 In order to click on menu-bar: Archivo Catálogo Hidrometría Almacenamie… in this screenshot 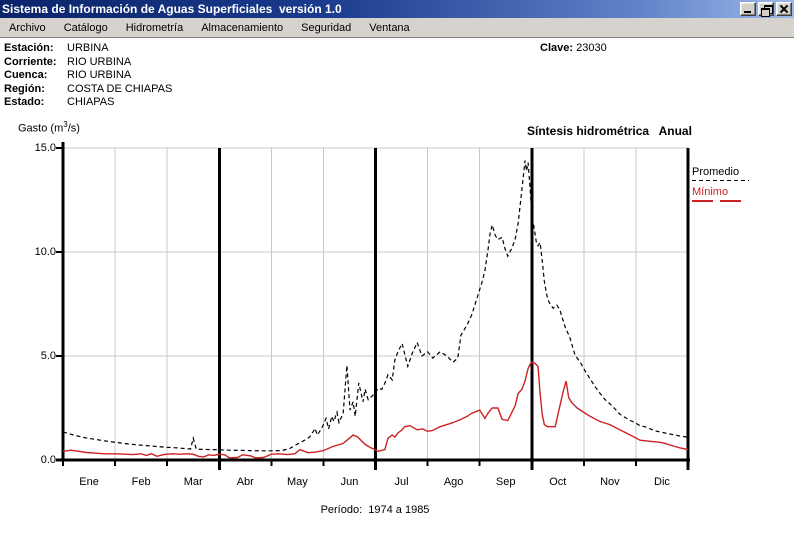, I will do `click(397, 28)`.